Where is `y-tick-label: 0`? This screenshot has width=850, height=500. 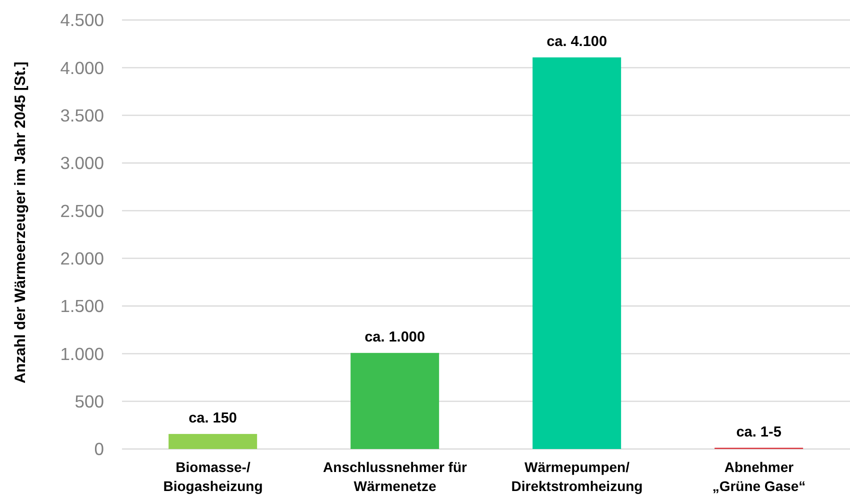
y-tick-label: 0 is located at coordinates (99, 449).